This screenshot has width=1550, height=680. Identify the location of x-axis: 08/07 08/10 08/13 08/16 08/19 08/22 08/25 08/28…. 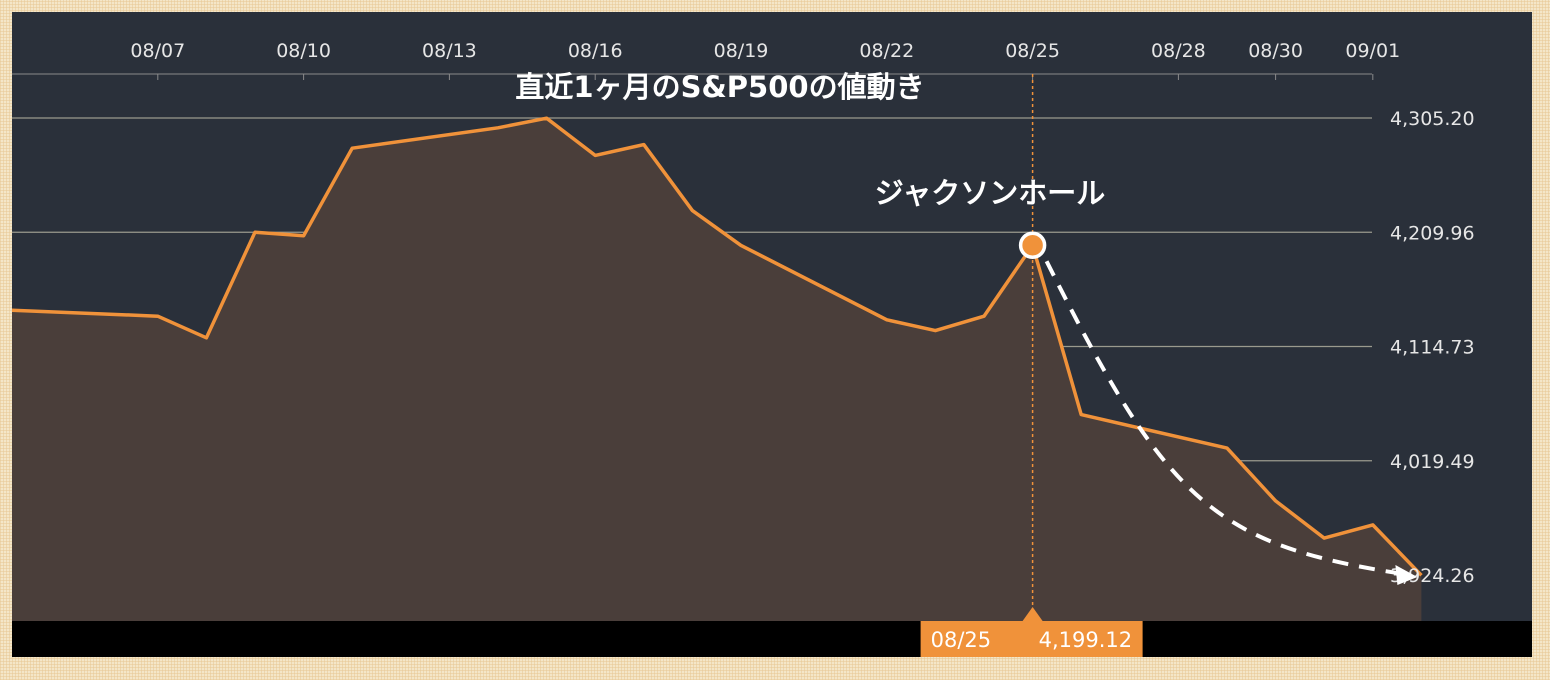
(765, 60).